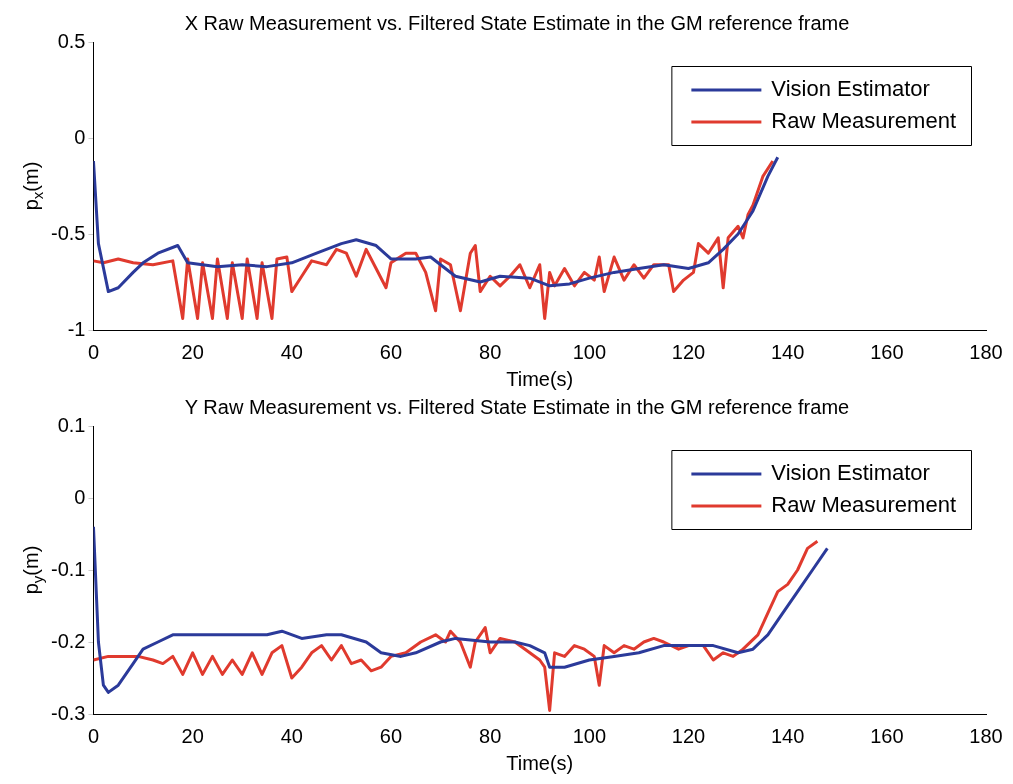 This screenshot has width=1013, height=784. What do you see at coordinates (33, 186) in the screenshot?
I see `y-axis-title: px(m)` at bounding box center [33, 186].